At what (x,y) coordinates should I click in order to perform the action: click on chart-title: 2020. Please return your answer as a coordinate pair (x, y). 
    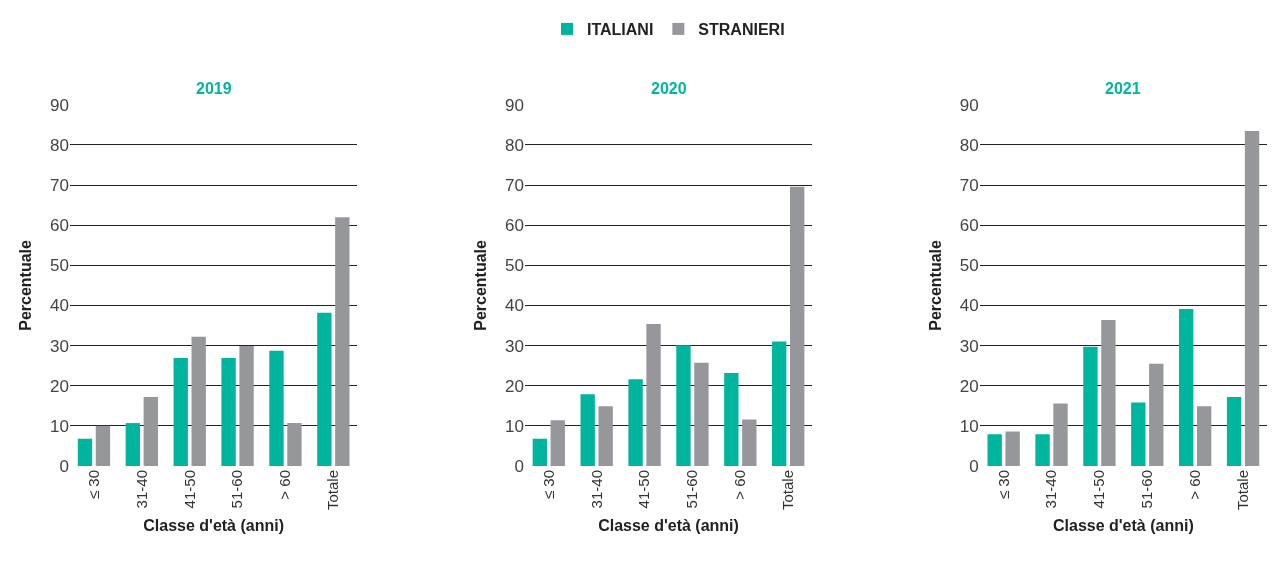
    Looking at the image, I should click on (669, 88).